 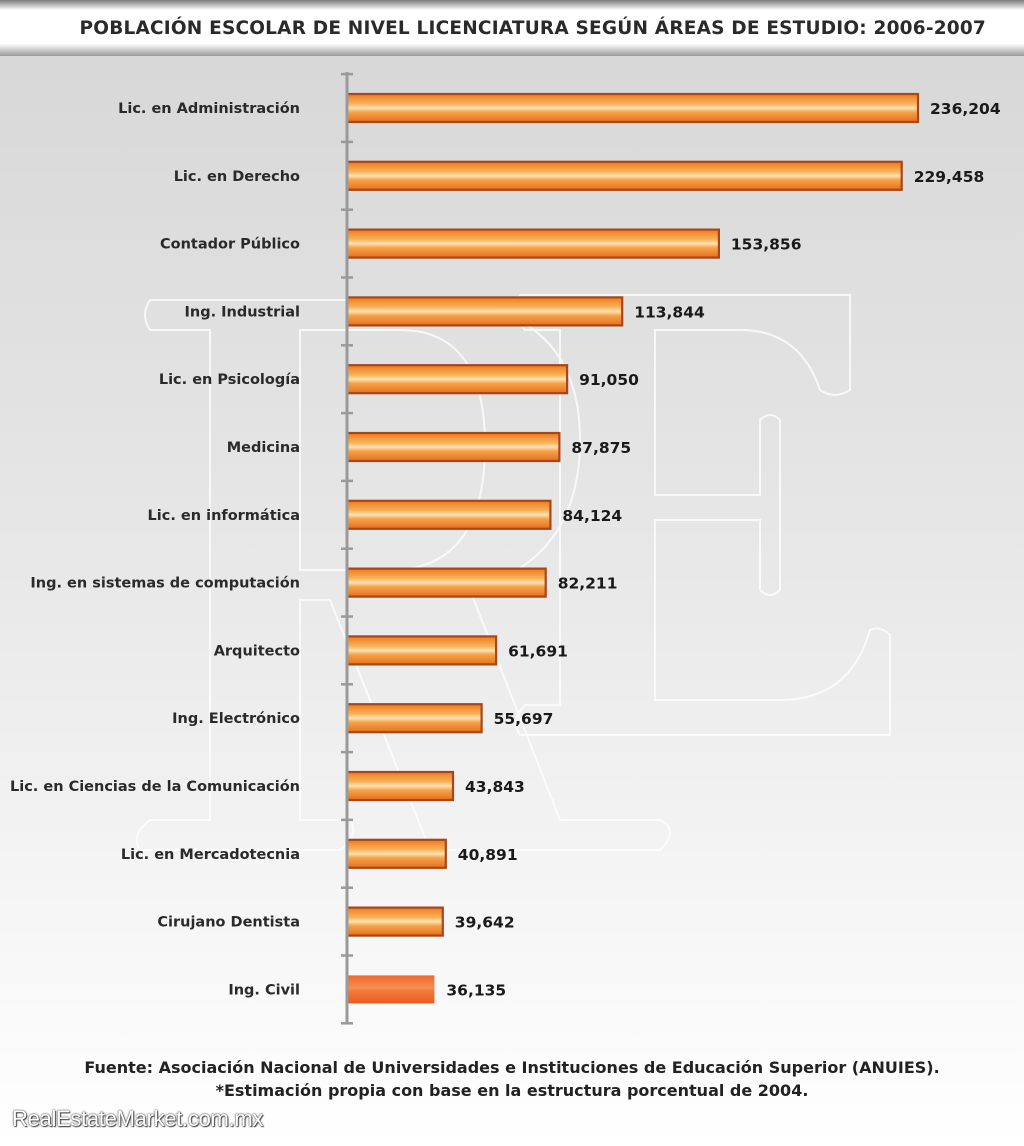 What do you see at coordinates (669, 312) in the screenshot?
I see `value-label-3: 113,844` at bounding box center [669, 312].